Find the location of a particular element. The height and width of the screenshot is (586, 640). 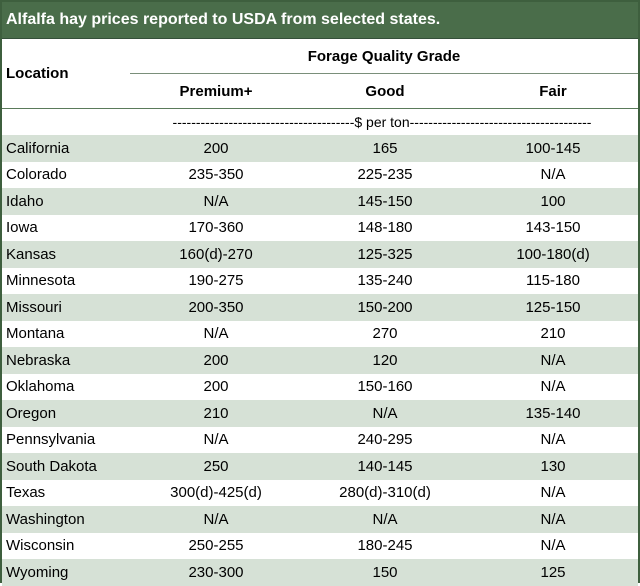

location-cell: Kansas is located at coordinates (66, 254).